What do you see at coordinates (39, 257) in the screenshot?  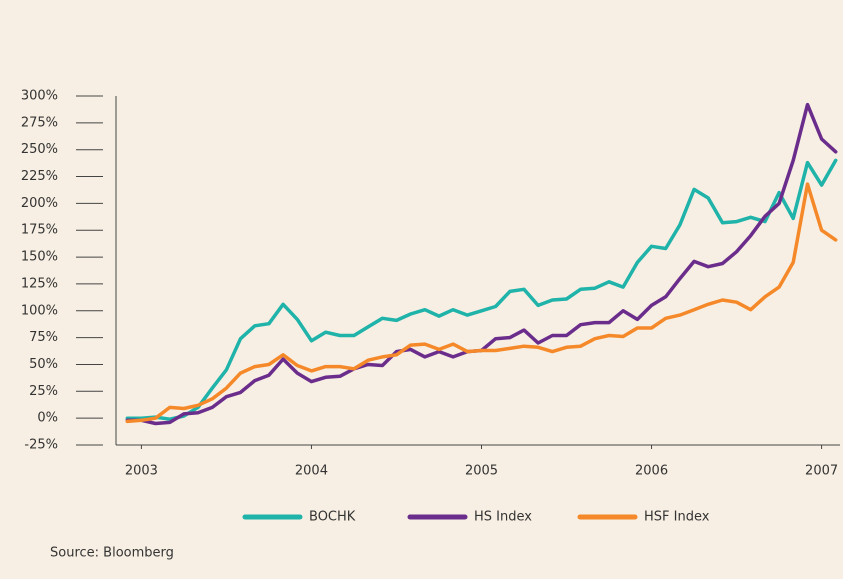 I see `y-tick-label: 150%` at bounding box center [39, 257].